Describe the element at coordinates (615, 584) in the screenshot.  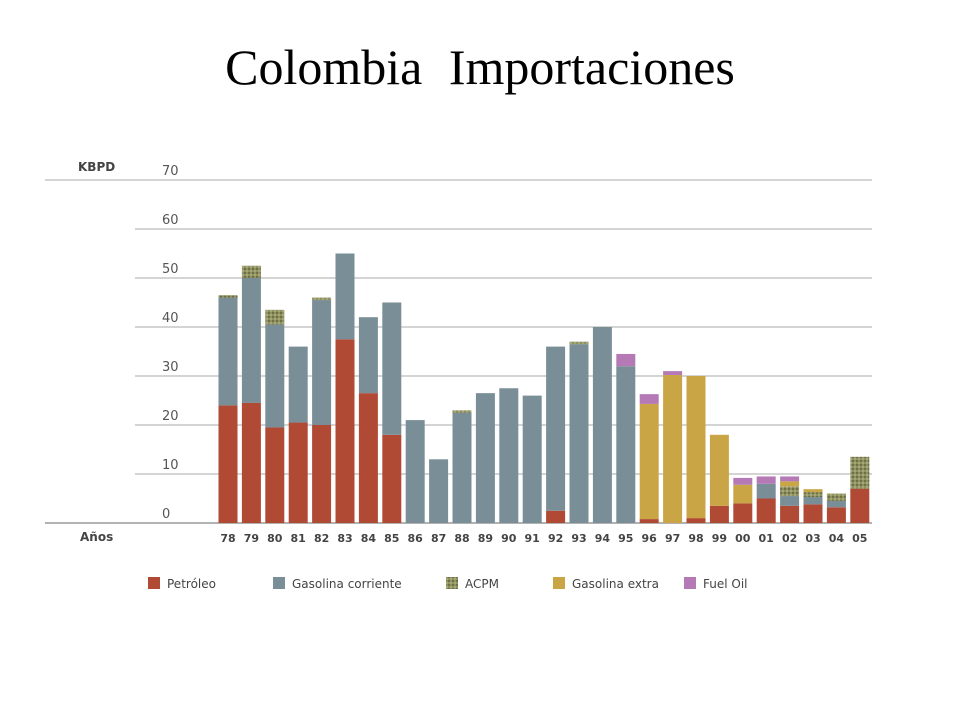
I see `legend-label: Gasolina extra` at that location.